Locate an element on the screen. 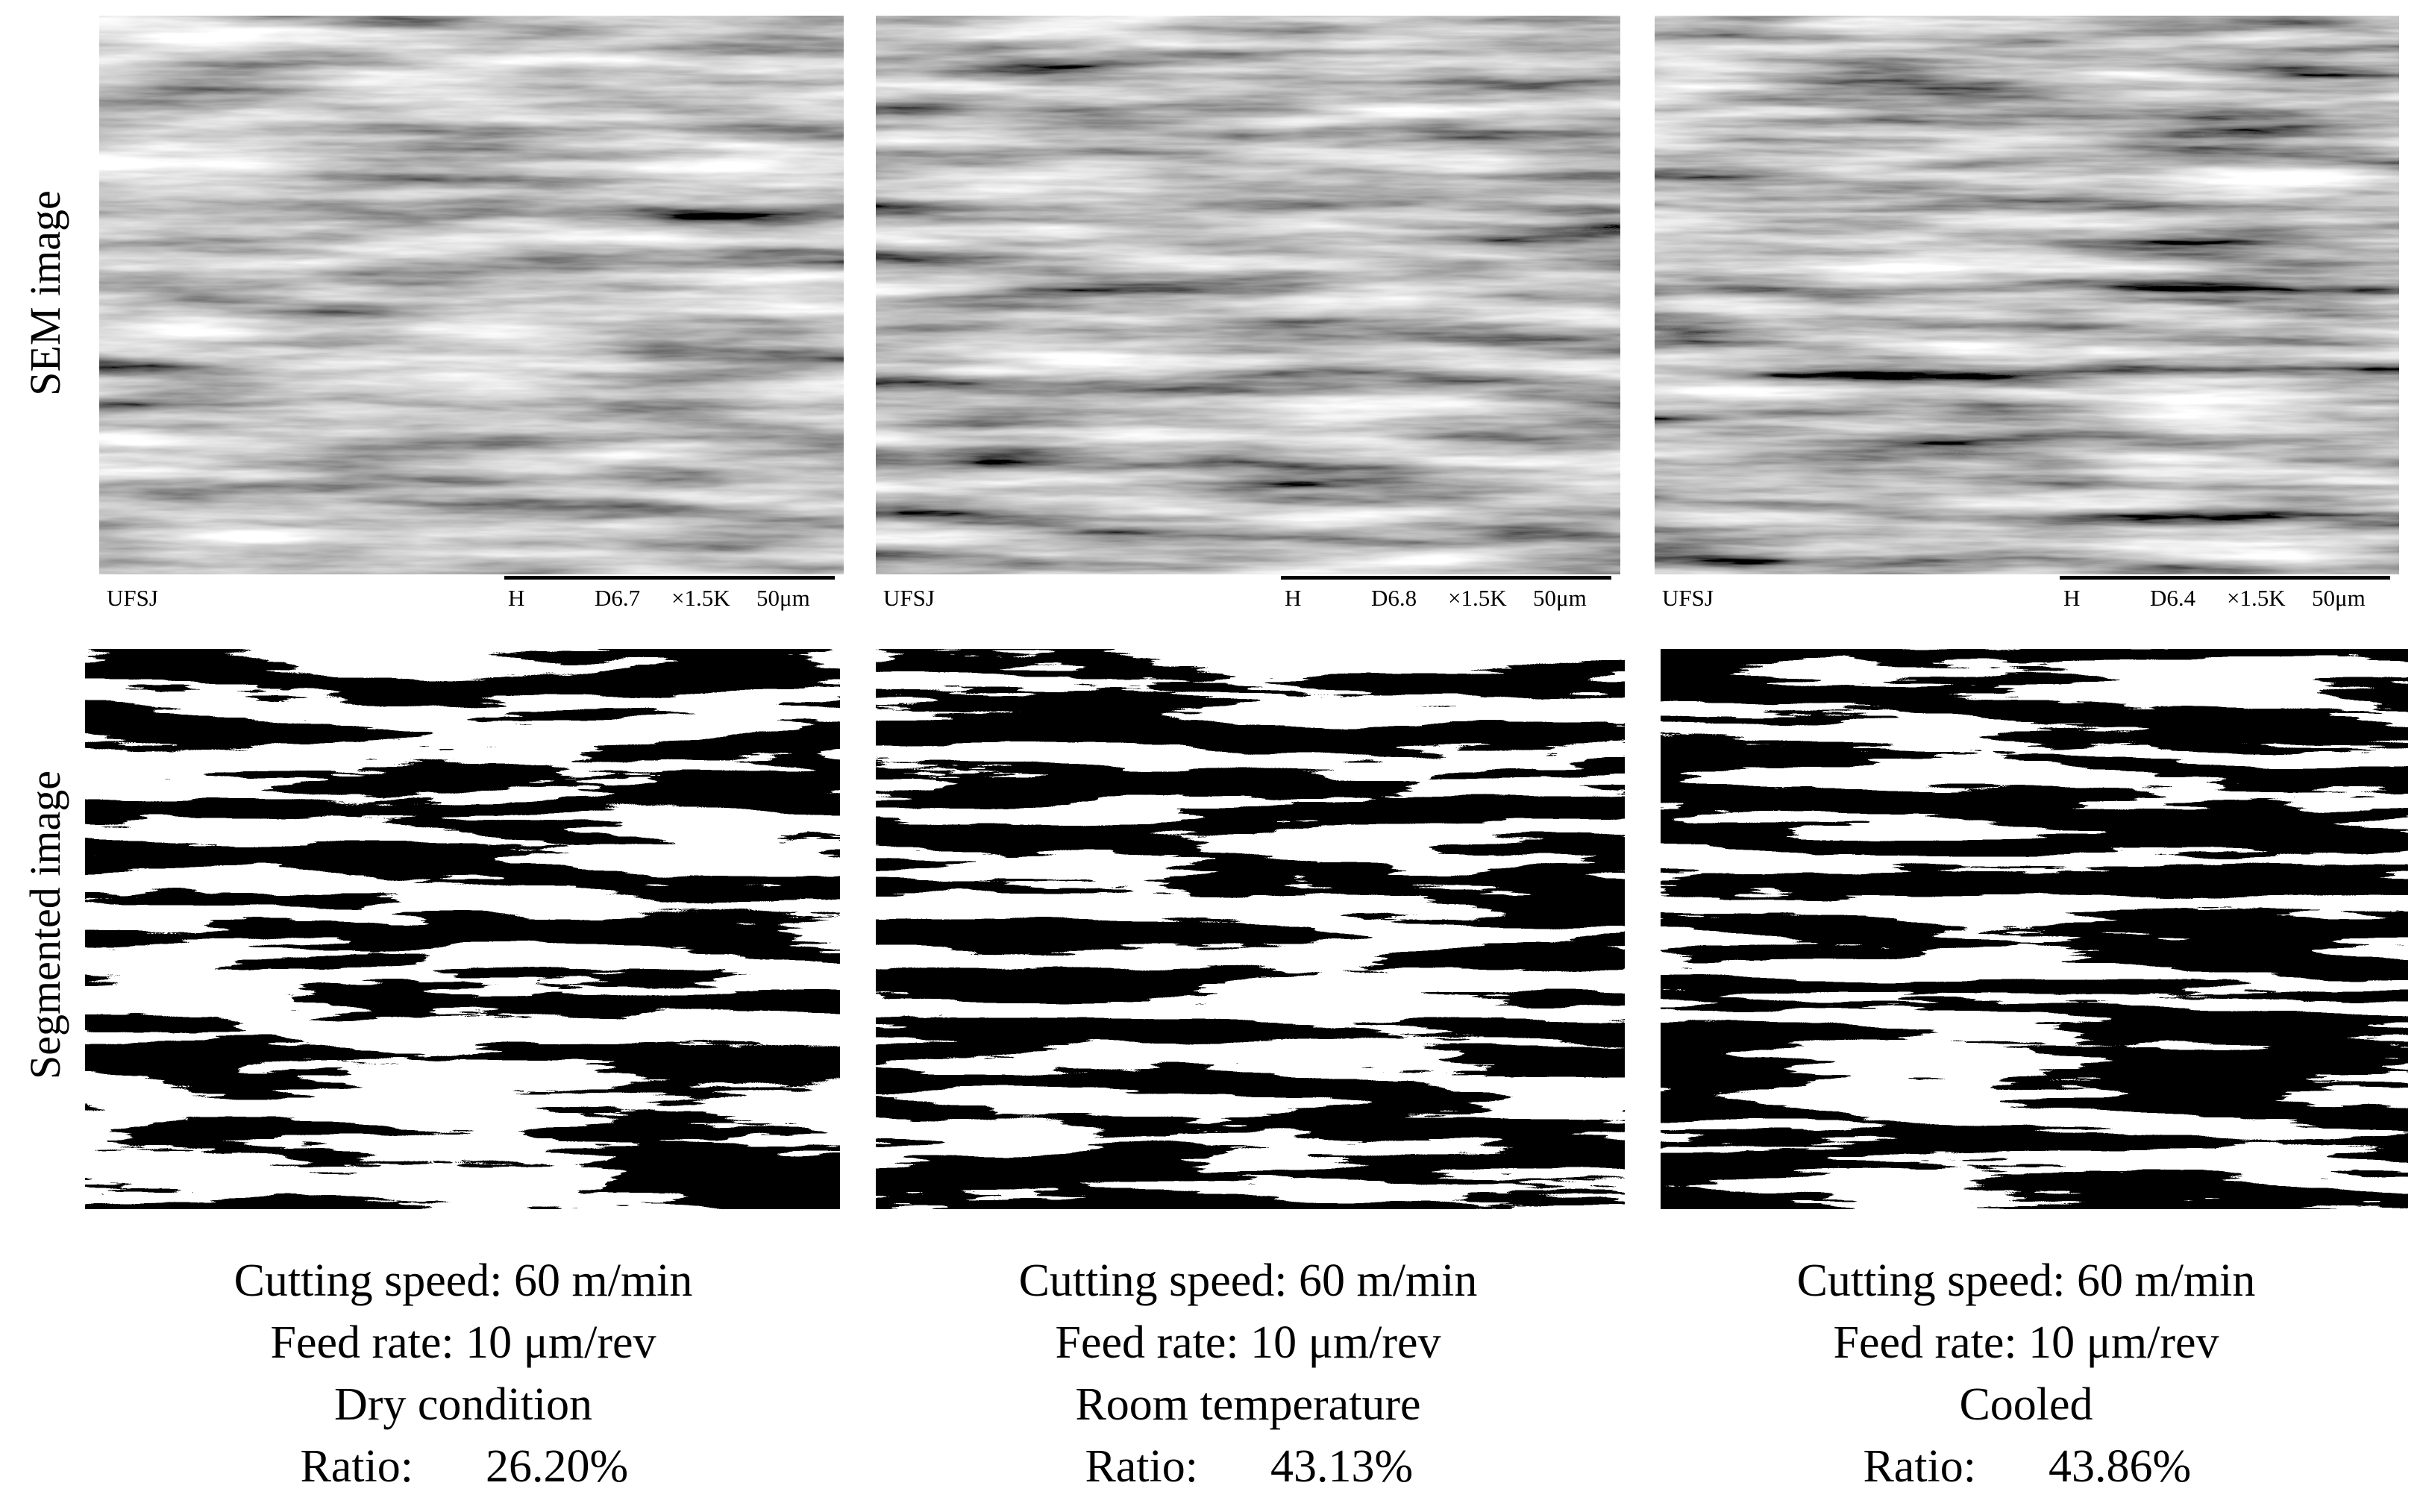  caption-ratio: 26.20% is located at coordinates (557, 1466).